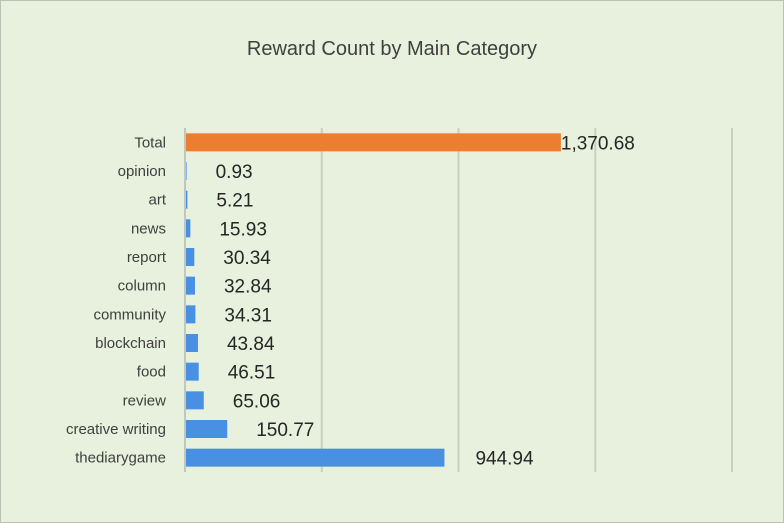  What do you see at coordinates (504, 459) in the screenshot?
I see `value-label: 944.94` at bounding box center [504, 459].